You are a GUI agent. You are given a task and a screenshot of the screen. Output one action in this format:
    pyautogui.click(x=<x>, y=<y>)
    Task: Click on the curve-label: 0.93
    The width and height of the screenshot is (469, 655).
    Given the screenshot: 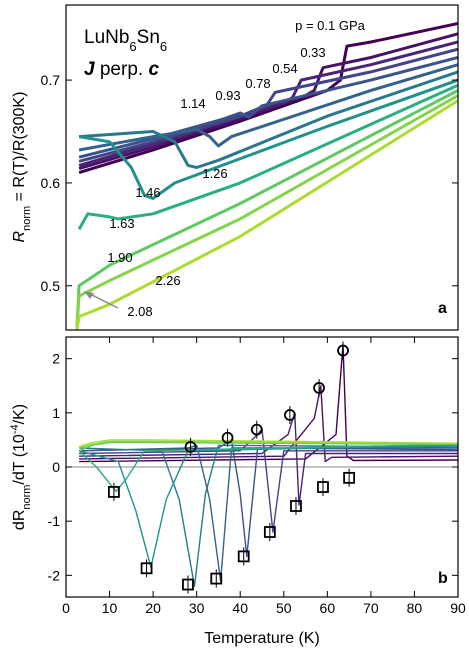 What is the action you would take?
    pyautogui.click(x=227, y=95)
    